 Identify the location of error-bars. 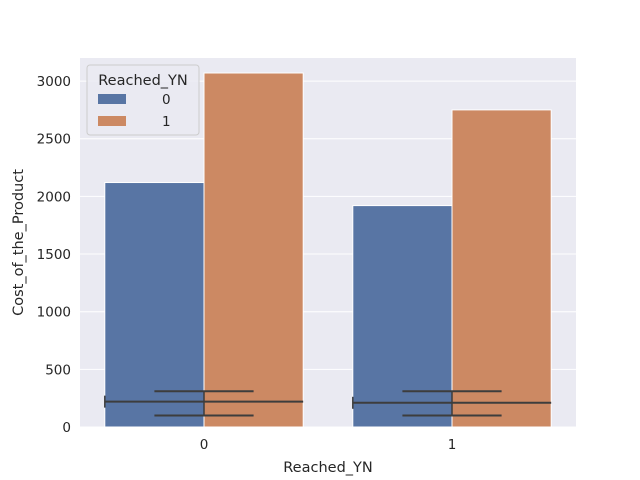
(328, 403).